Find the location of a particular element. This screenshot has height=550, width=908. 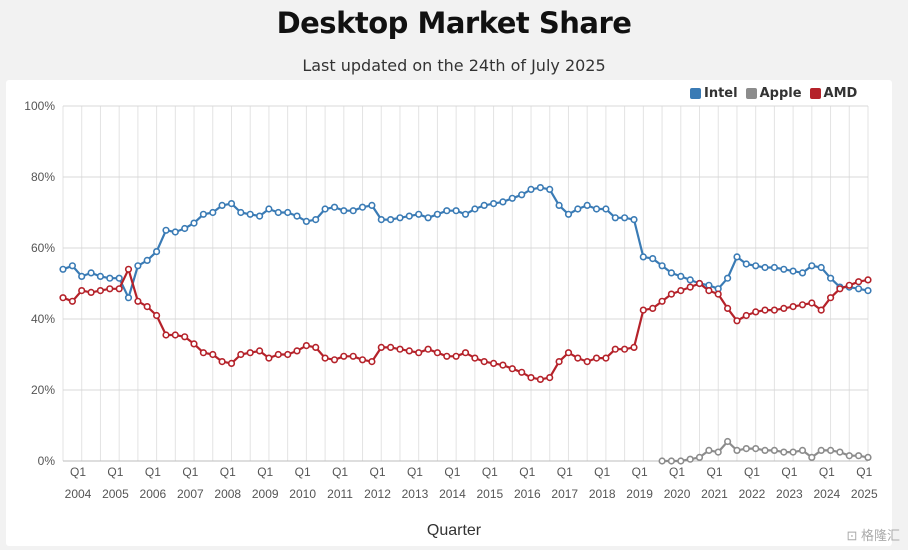

y-tick-label: 100% is located at coordinates (39, 106).